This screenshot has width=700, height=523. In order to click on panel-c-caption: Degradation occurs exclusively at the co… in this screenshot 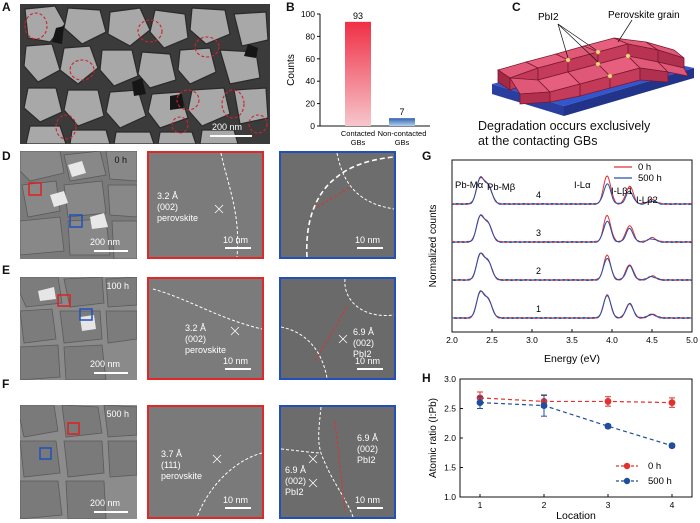, I will do `click(588, 134)`.